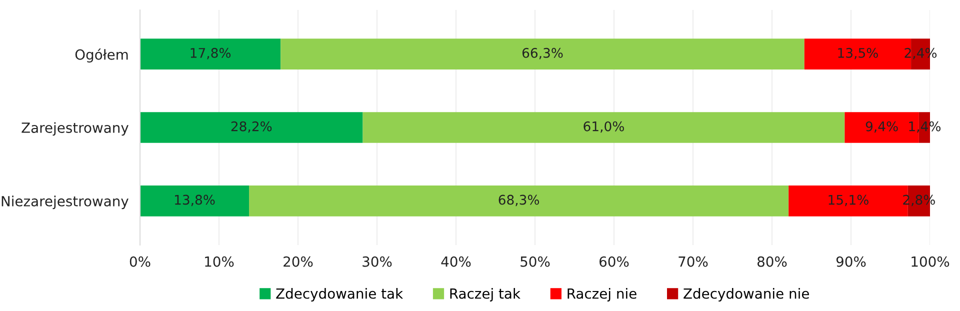 The image size is (960, 311). I want to click on data-label: 68,3%, so click(519, 200).